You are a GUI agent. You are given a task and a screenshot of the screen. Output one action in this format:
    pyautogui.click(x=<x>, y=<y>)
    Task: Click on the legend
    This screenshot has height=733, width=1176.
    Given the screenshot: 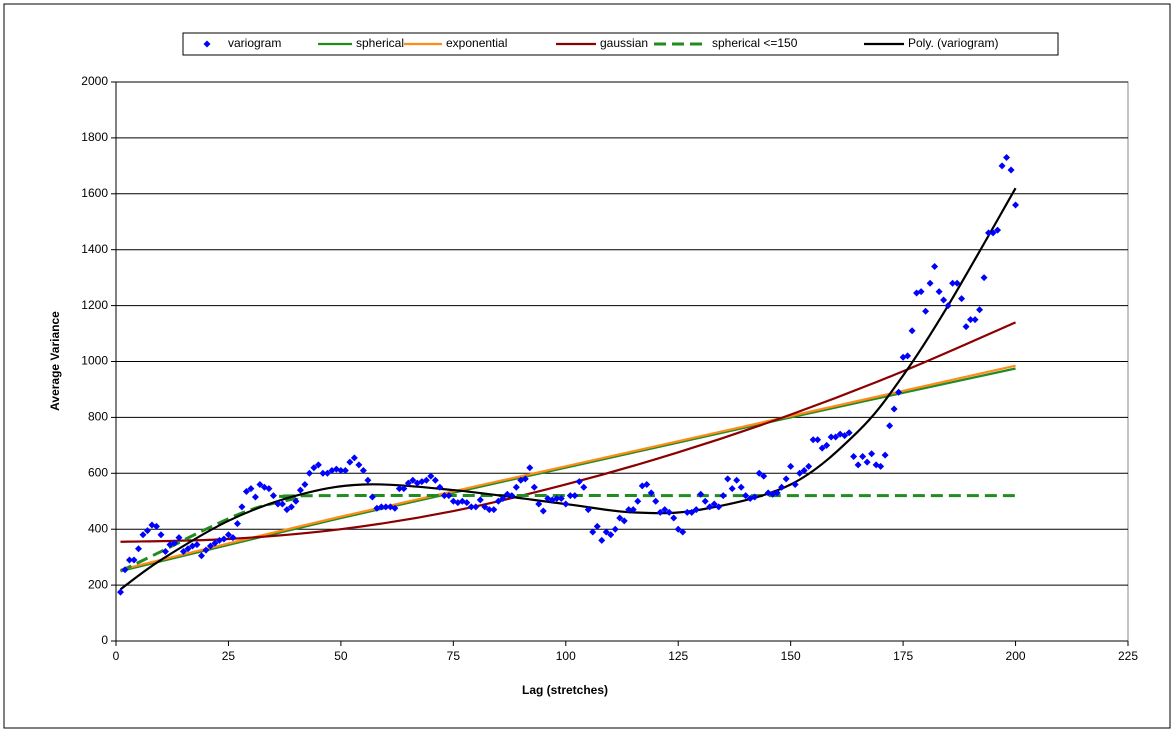 What is the action you would take?
    pyautogui.click(x=620, y=44)
    